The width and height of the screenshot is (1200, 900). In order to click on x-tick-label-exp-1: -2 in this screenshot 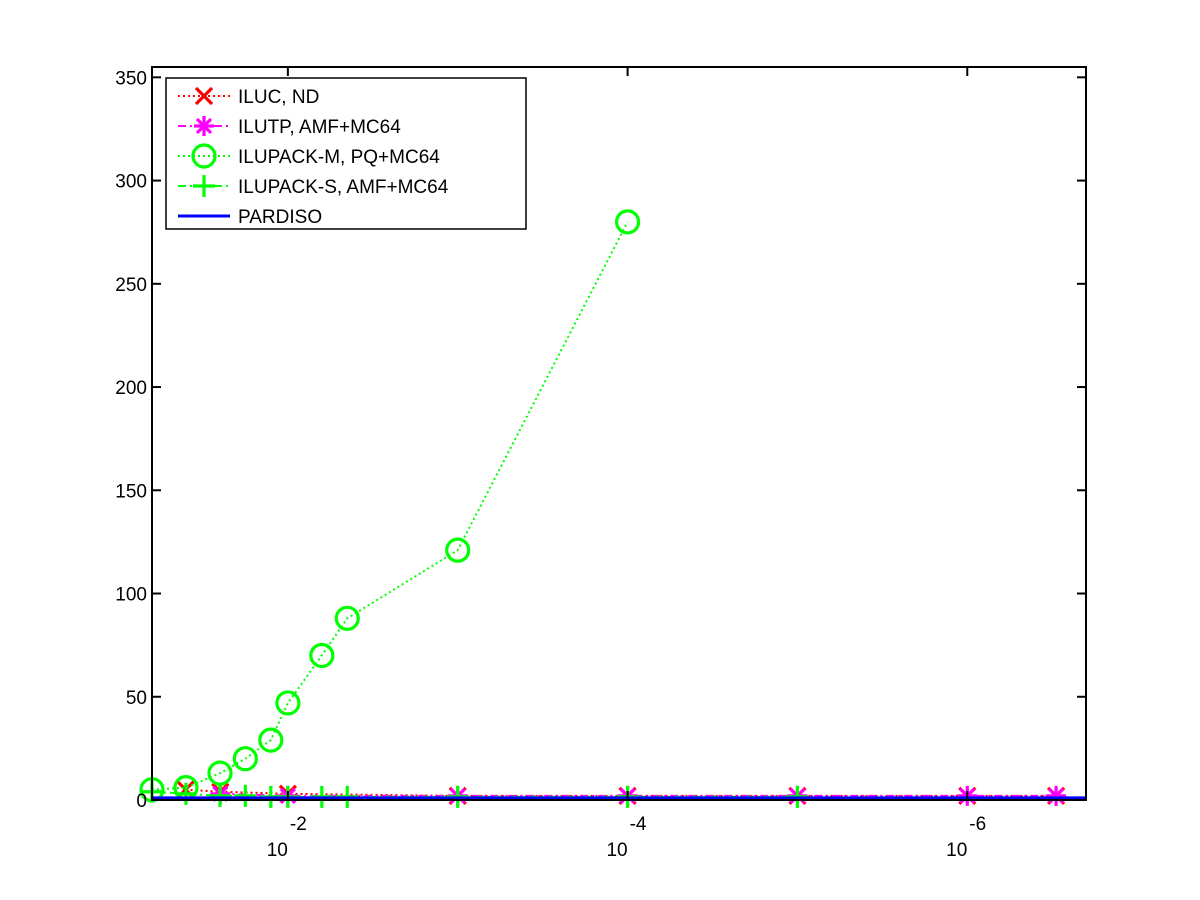, I will do `click(298, 824)`.